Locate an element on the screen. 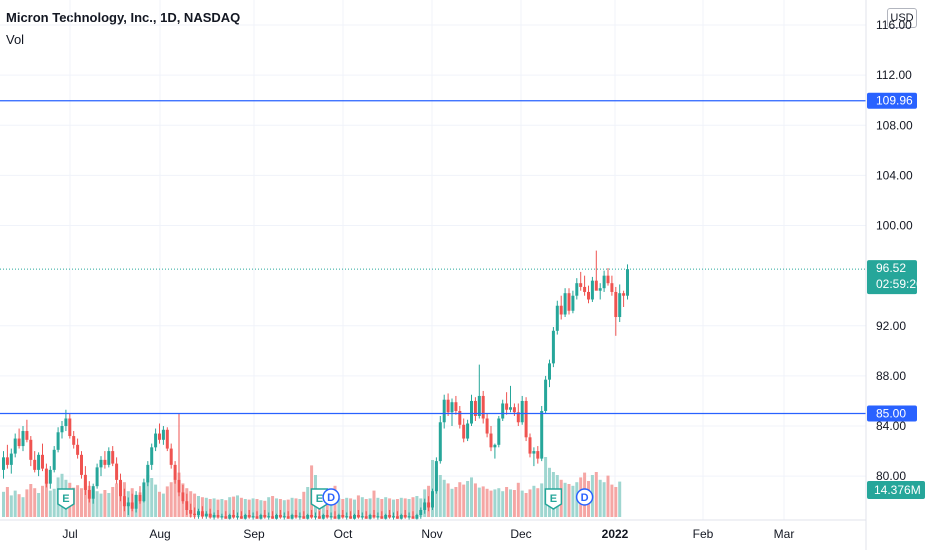  dividend-marker is located at coordinates (584, 497).